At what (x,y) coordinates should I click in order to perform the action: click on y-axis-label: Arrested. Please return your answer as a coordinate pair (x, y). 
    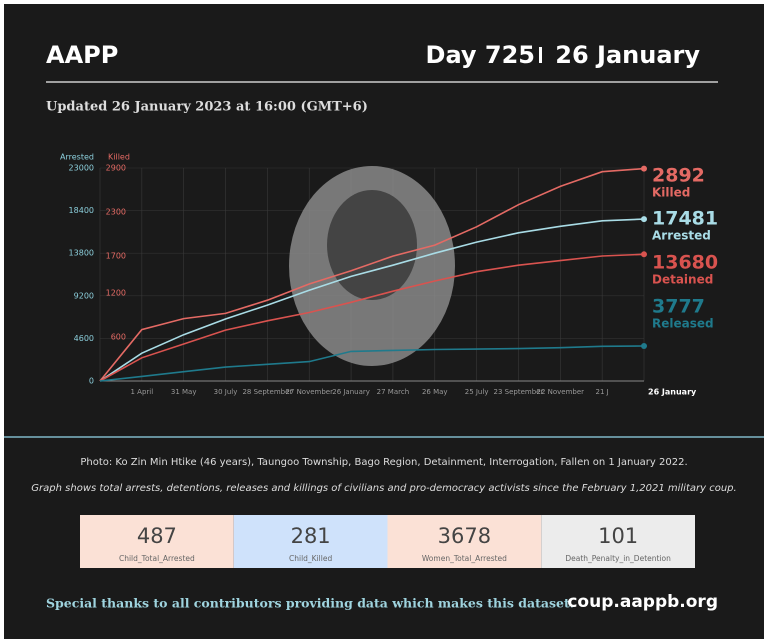
    Looking at the image, I should click on (77, 157).